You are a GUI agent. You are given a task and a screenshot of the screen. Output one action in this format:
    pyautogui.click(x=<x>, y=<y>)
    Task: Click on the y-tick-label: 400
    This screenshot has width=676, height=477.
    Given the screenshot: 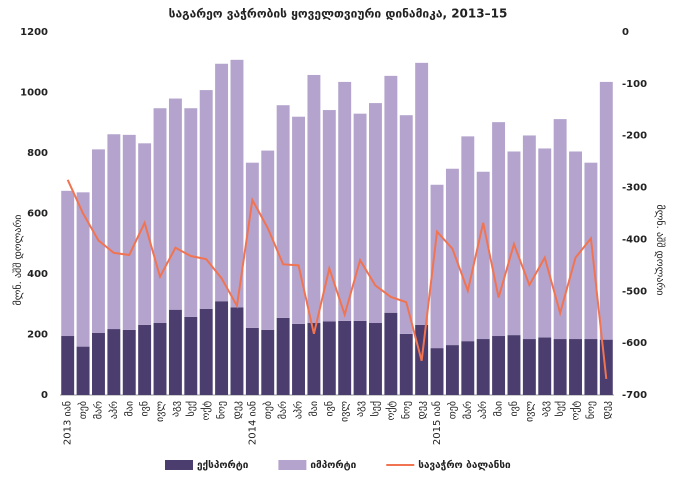 What is the action you would take?
    pyautogui.click(x=37, y=274)
    